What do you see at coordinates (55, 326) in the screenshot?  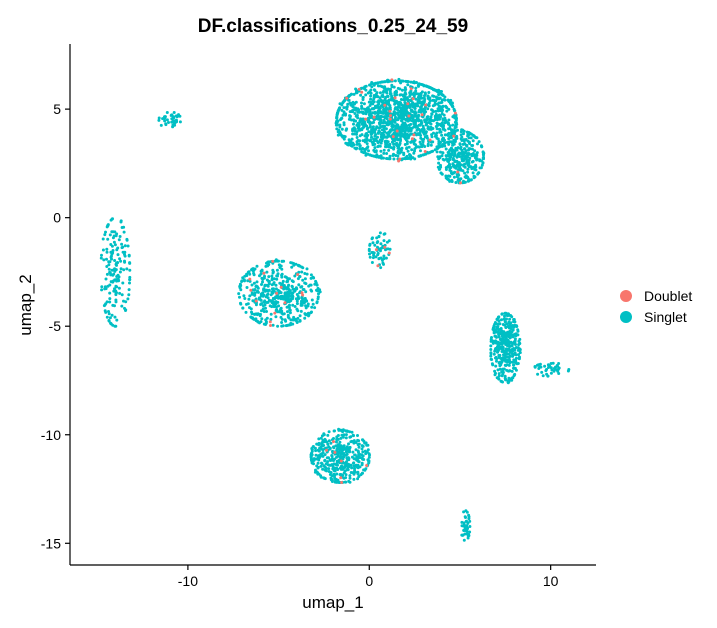 I see `y-tick-label: -5` at bounding box center [55, 326].